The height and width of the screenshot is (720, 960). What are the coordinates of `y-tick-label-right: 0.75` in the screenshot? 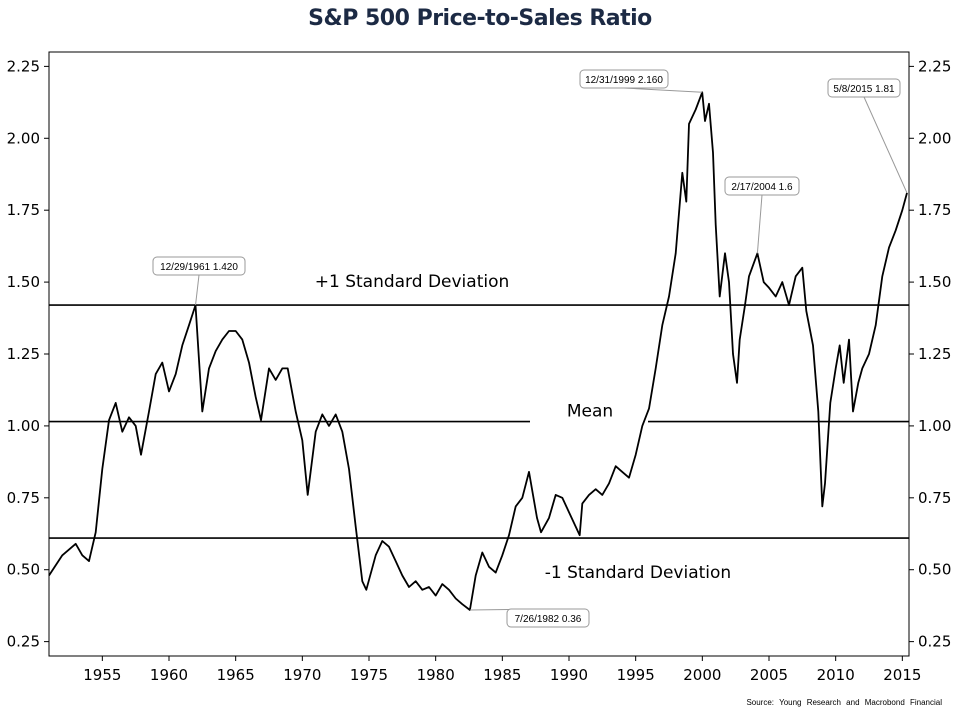 It's located at (934, 498).